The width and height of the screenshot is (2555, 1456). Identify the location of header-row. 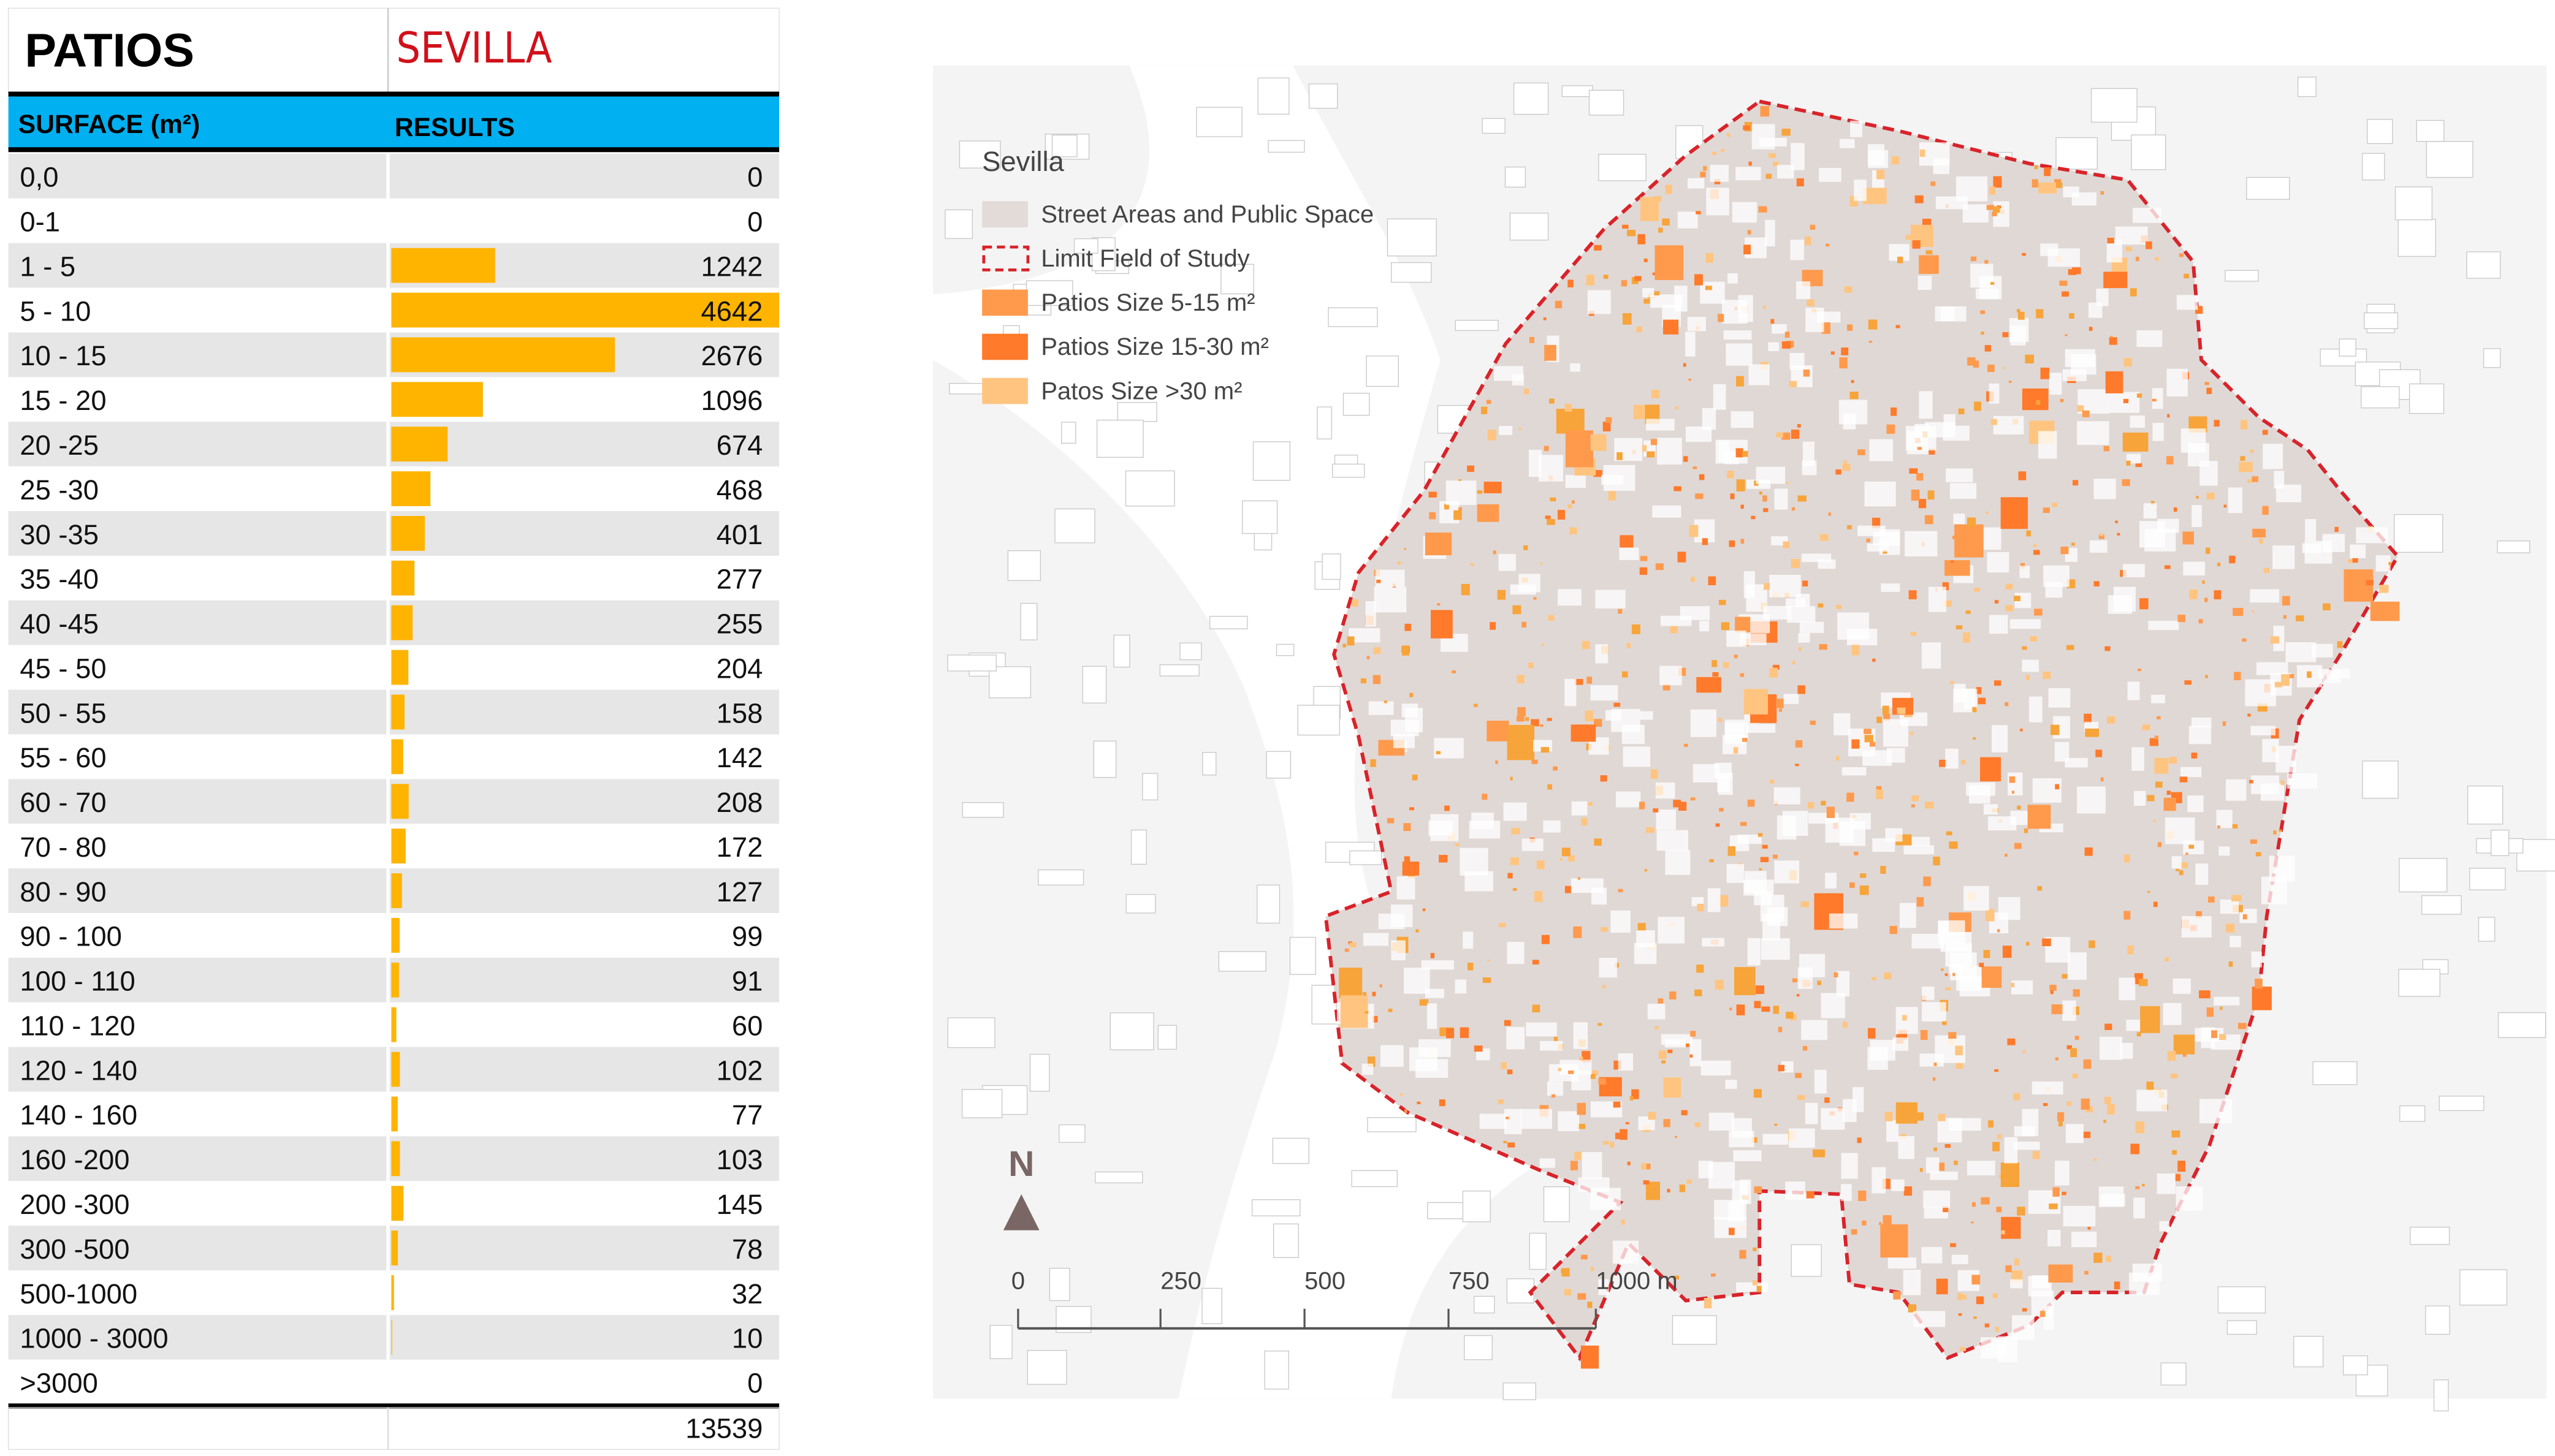
(394, 121).